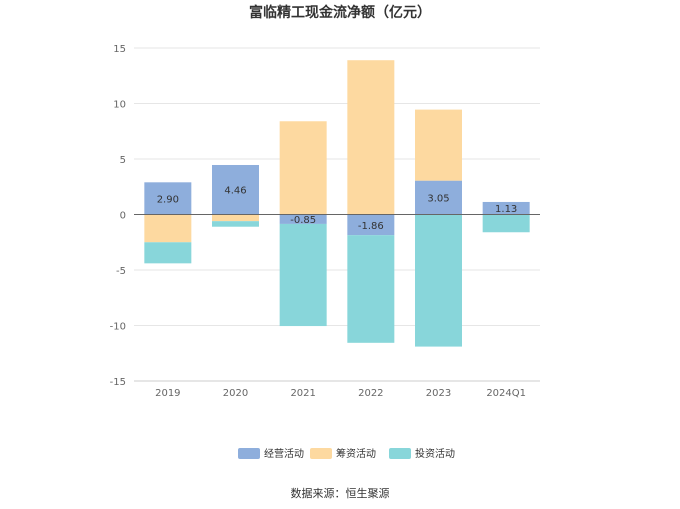 This screenshot has width=680, height=509. I want to click on x-tick-label: 2020, so click(235, 393).